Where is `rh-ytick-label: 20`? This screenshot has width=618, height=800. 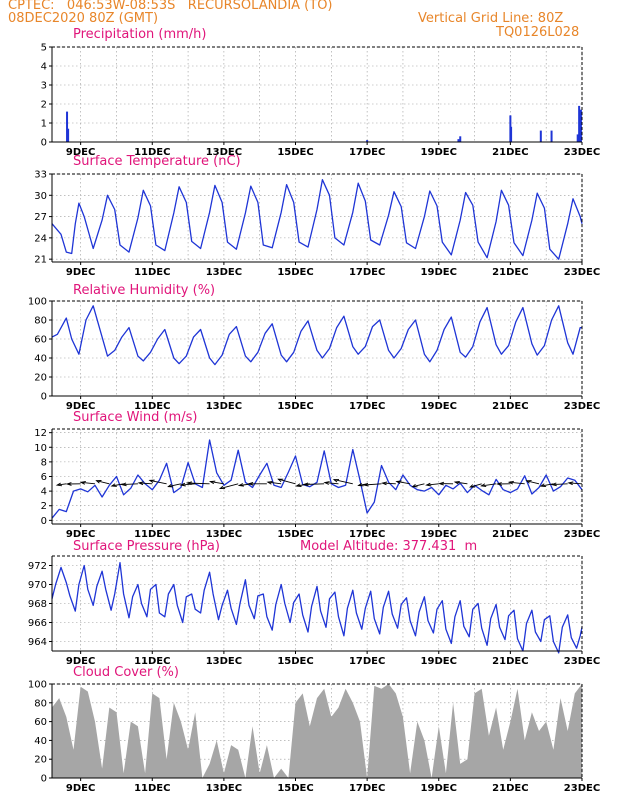
rh-ytick-label: 20 is located at coordinates (40, 378).